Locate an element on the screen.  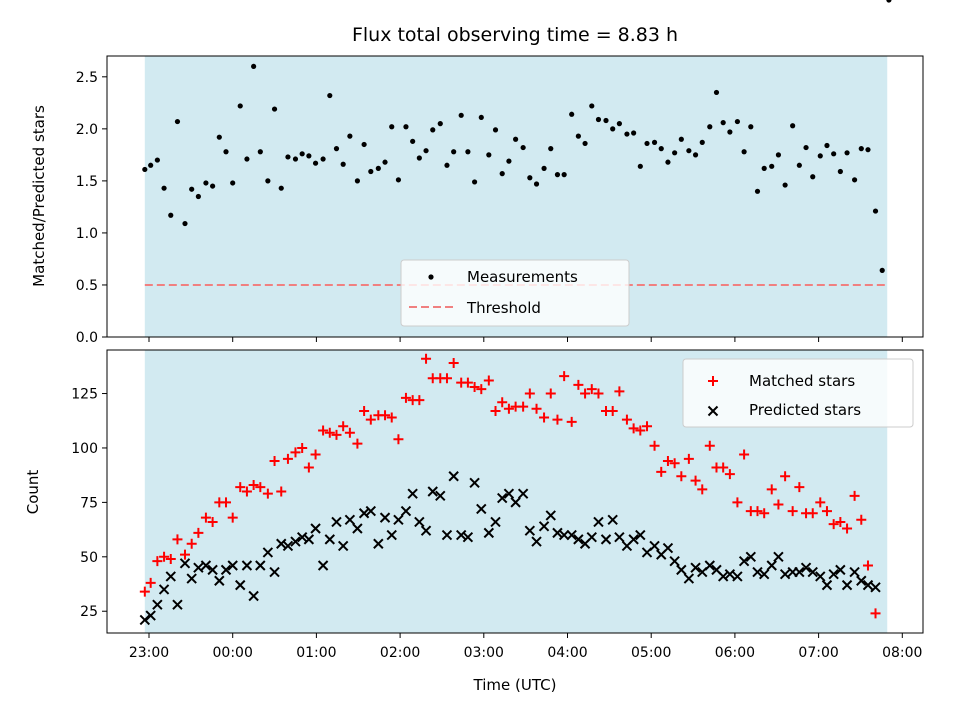
top-y-axis-label: Matched/Predicted stars is located at coordinates (39, 196).